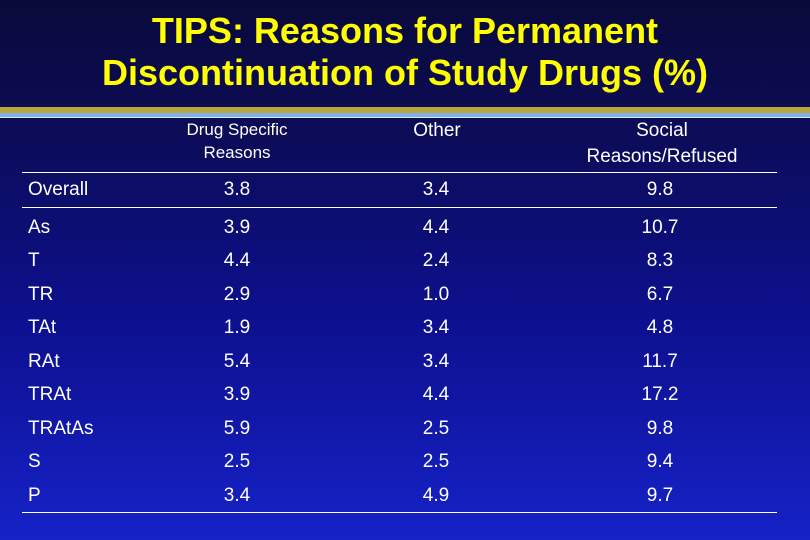 The height and width of the screenshot is (540, 810). What do you see at coordinates (237, 129) in the screenshot?
I see `header-drug-specific-line1: Drug Specific` at bounding box center [237, 129].